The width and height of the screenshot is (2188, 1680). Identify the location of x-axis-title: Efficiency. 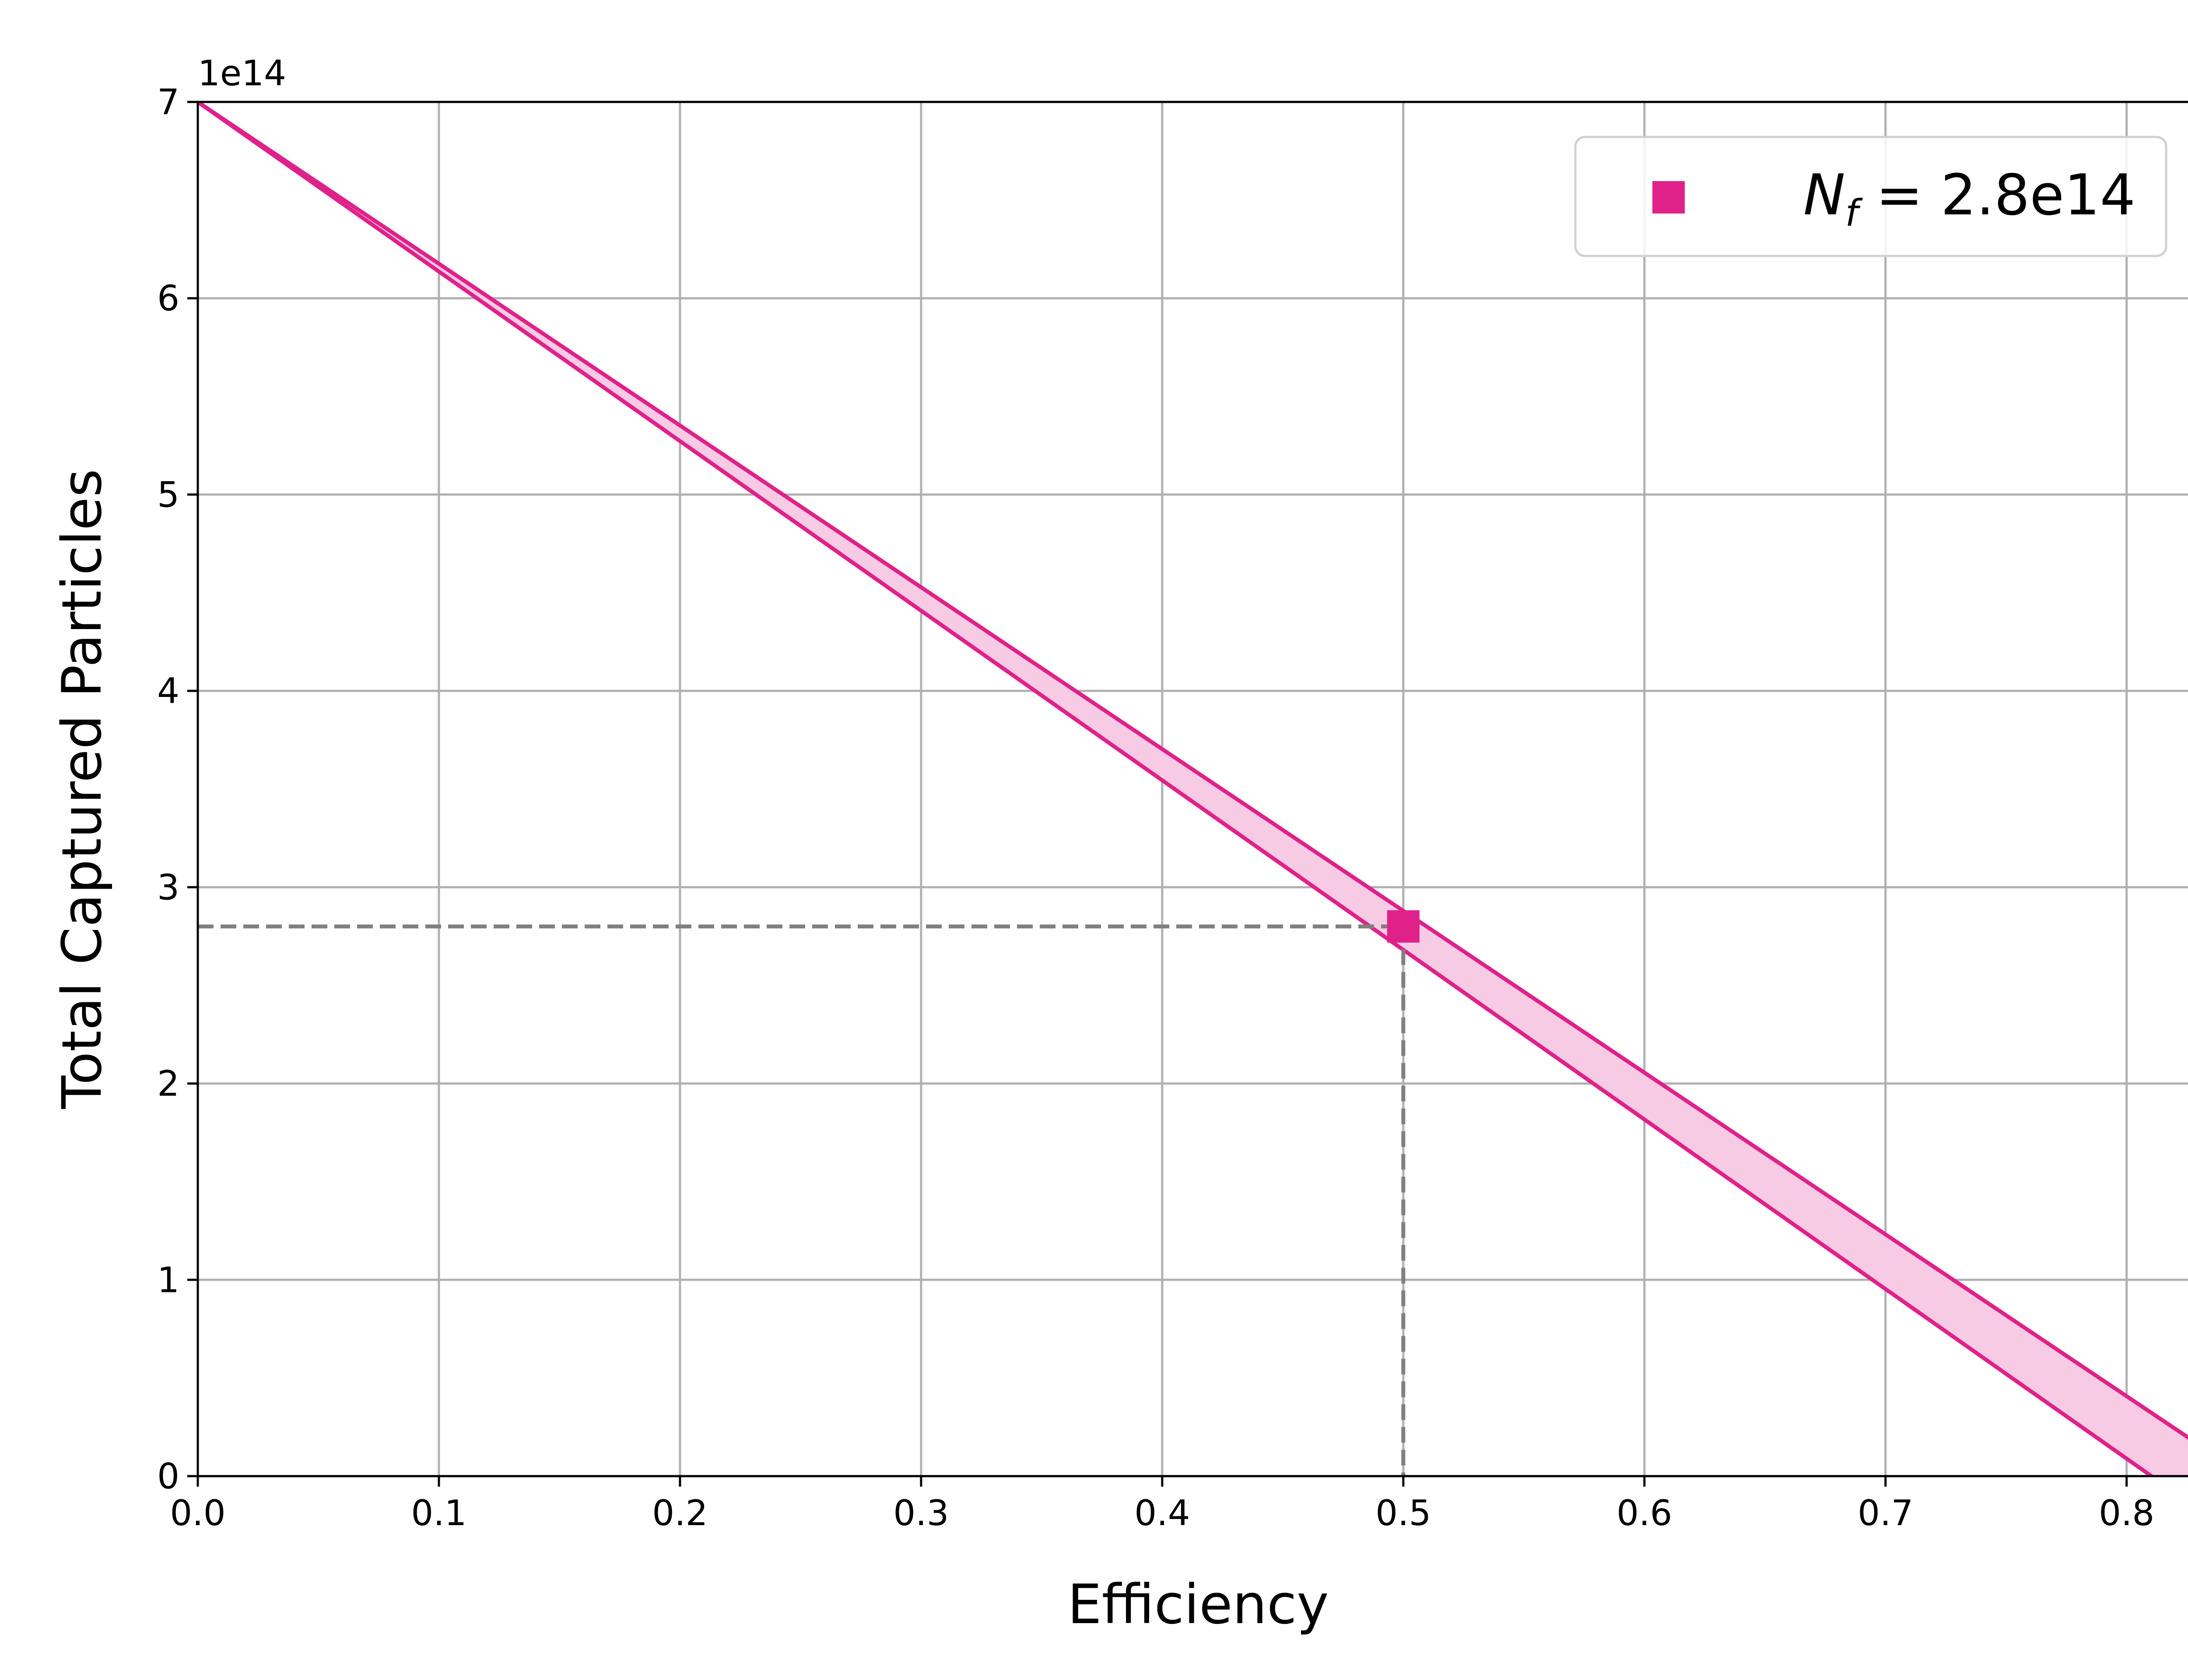
(1198, 1604).